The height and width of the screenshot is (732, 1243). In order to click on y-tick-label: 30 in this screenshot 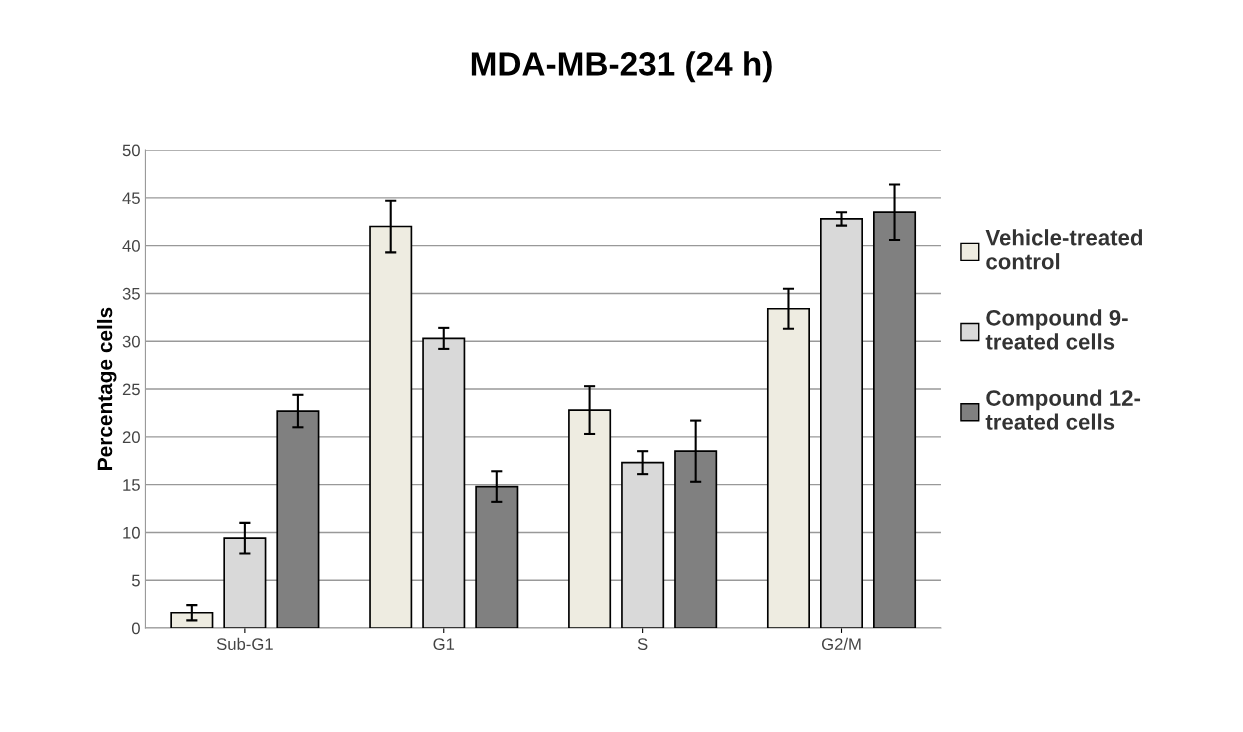, I will do `click(131, 341)`.